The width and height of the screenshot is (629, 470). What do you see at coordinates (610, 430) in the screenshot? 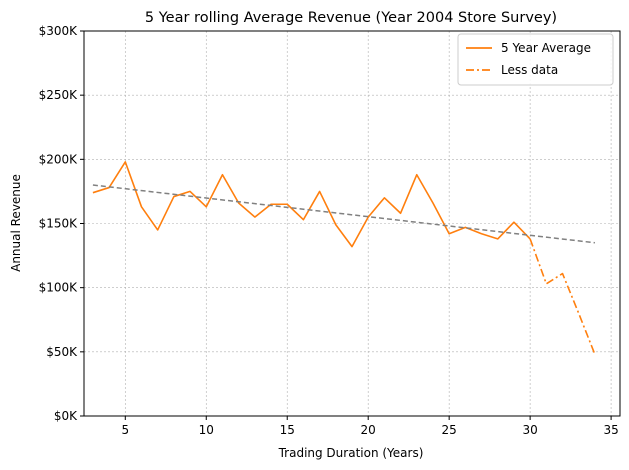
I see `x-tick-label: 35` at bounding box center [610, 430].